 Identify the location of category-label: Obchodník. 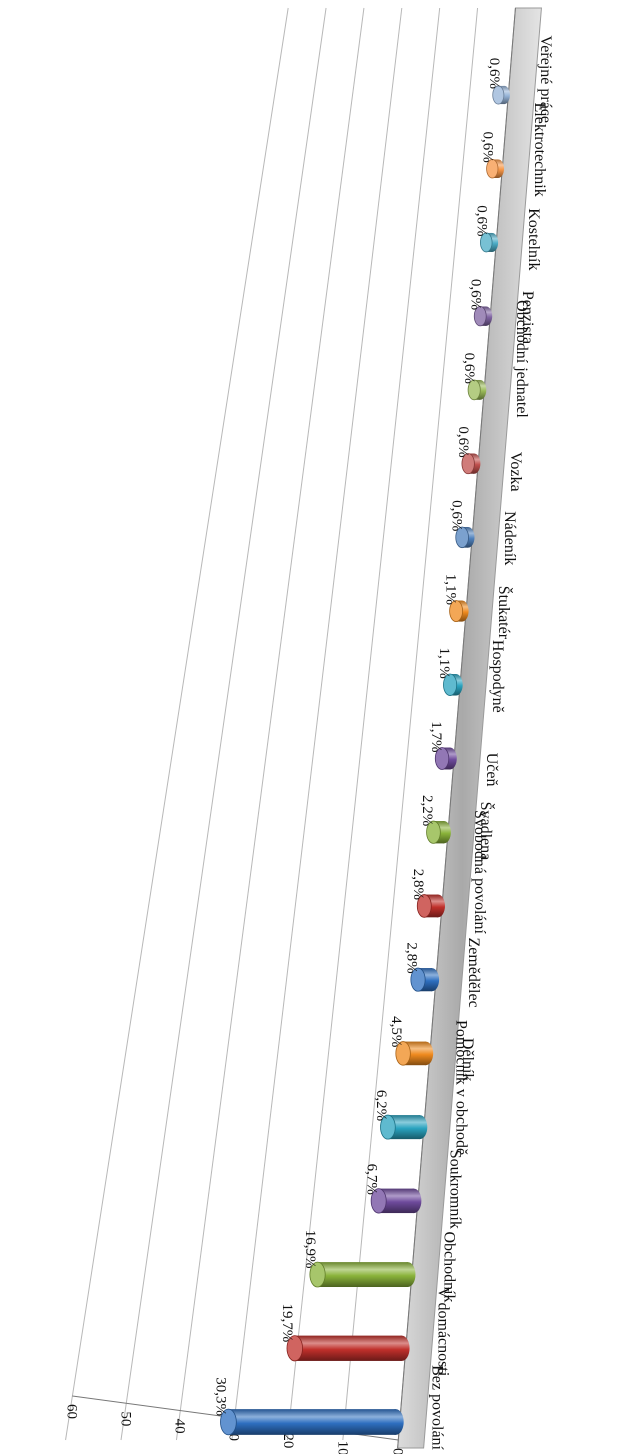
(449, 1266).